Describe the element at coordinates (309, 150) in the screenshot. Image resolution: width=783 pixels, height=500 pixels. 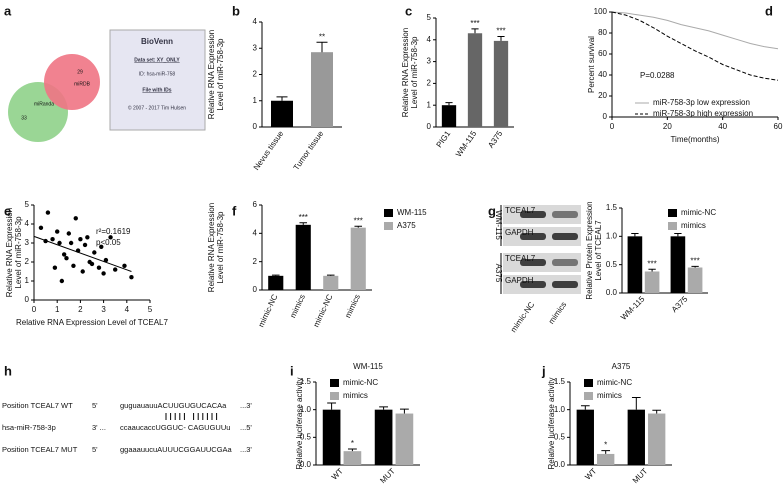
I see `x-tick-label: Tumor tissue` at that location.